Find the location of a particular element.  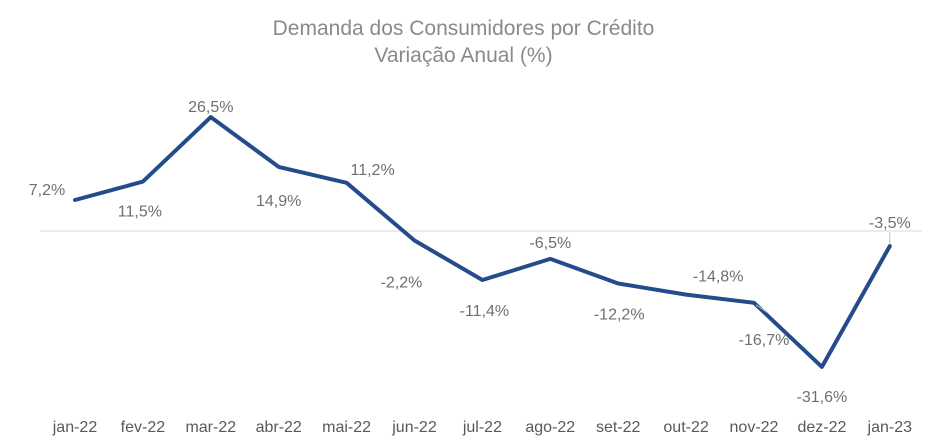

x-tick-jun-22: jun-22 is located at coordinates (414, 427).